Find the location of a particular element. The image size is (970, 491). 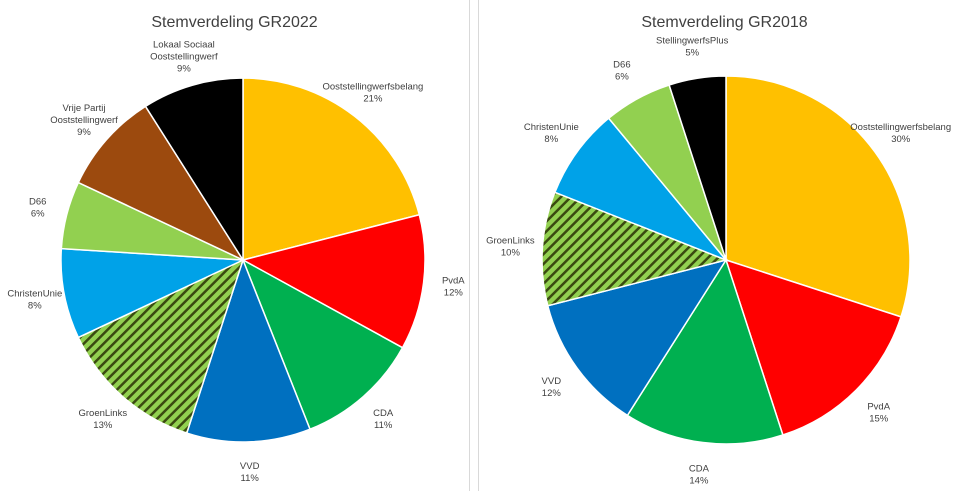

slice-label-cda: CDA 11% is located at coordinates (383, 419).